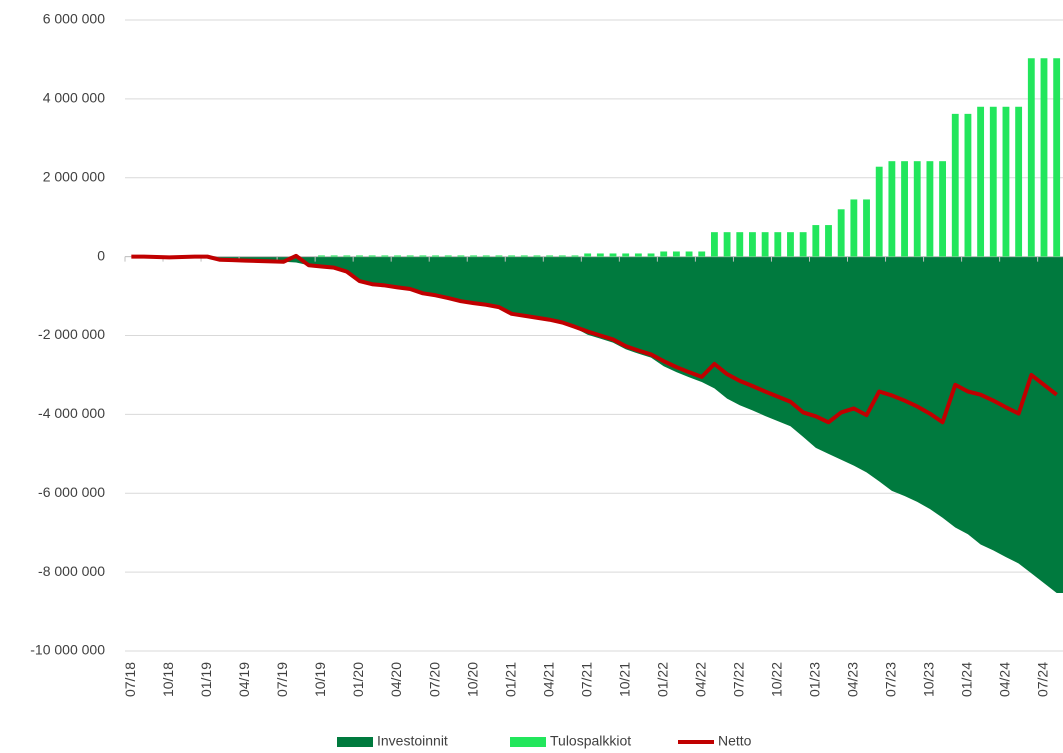 This screenshot has height=753, width=1063. I want to click on y-tick-label: -4 000 000, so click(71, 413).